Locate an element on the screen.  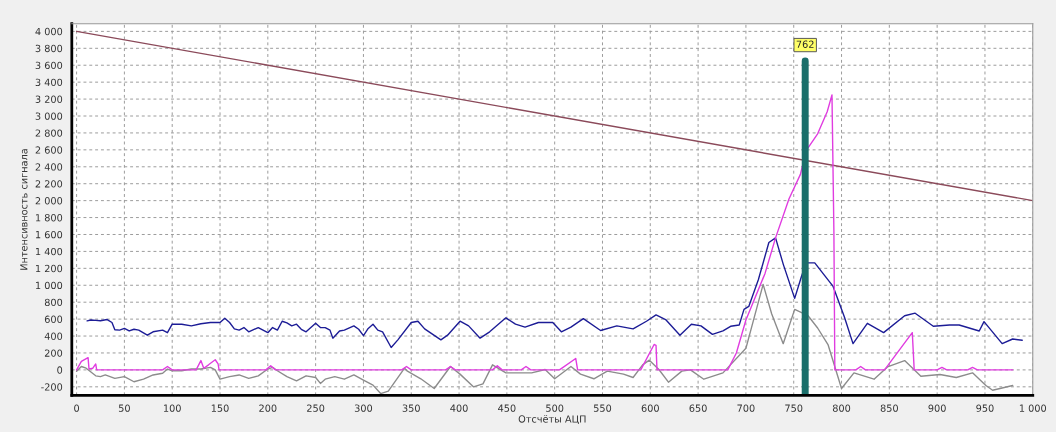
y-tick-label: 1 600 is located at coordinates (49, 234).